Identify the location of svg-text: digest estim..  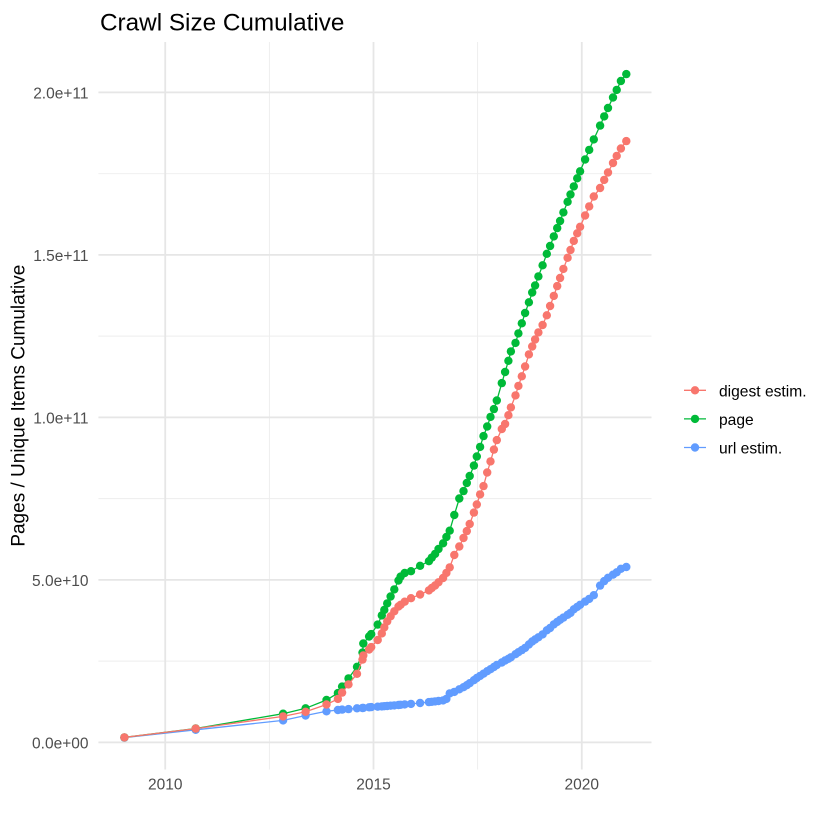
(763, 391).